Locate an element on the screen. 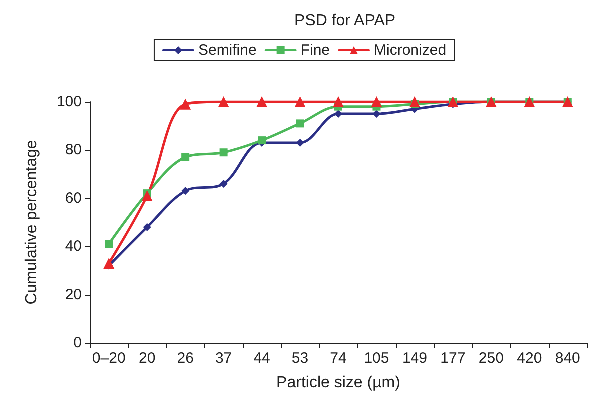 The height and width of the screenshot is (401, 609). y-tick-label: 80 is located at coordinates (73, 150).